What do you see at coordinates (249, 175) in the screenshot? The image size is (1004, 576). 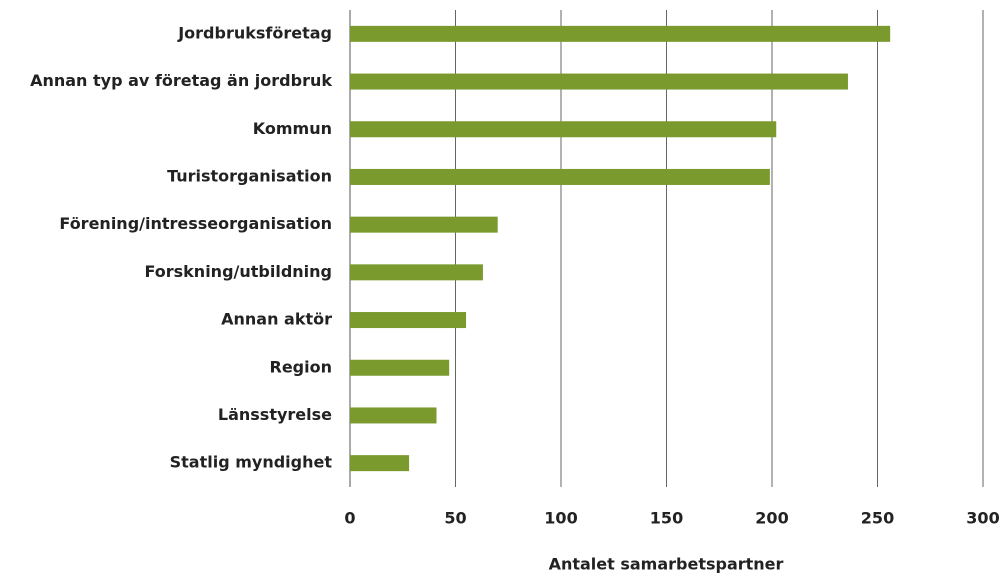 I see `y-tick-label: Turistorganisation` at bounding box center [249, 175].